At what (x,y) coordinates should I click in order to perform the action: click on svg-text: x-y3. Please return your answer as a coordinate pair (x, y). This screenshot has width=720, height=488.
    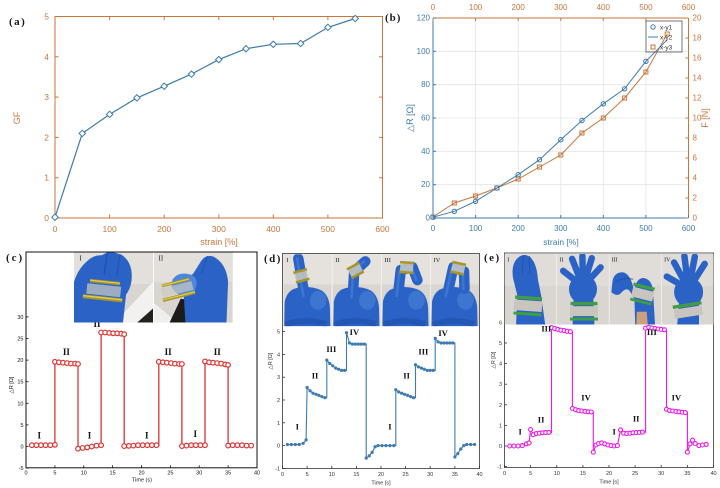
    Looking at the image, I should click on (666, 48).